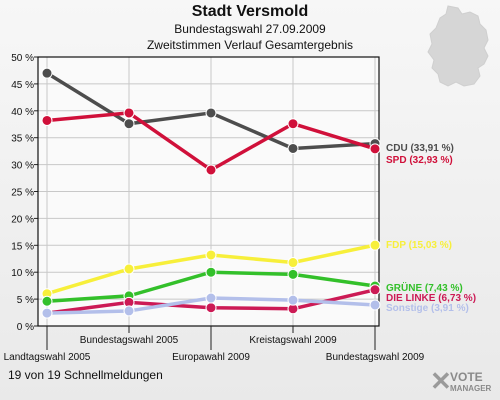  What do you see at coordinates (22, 112) in the screenshot?
I see `y-tick-label: 40 %` at bounding box center [22, 112].